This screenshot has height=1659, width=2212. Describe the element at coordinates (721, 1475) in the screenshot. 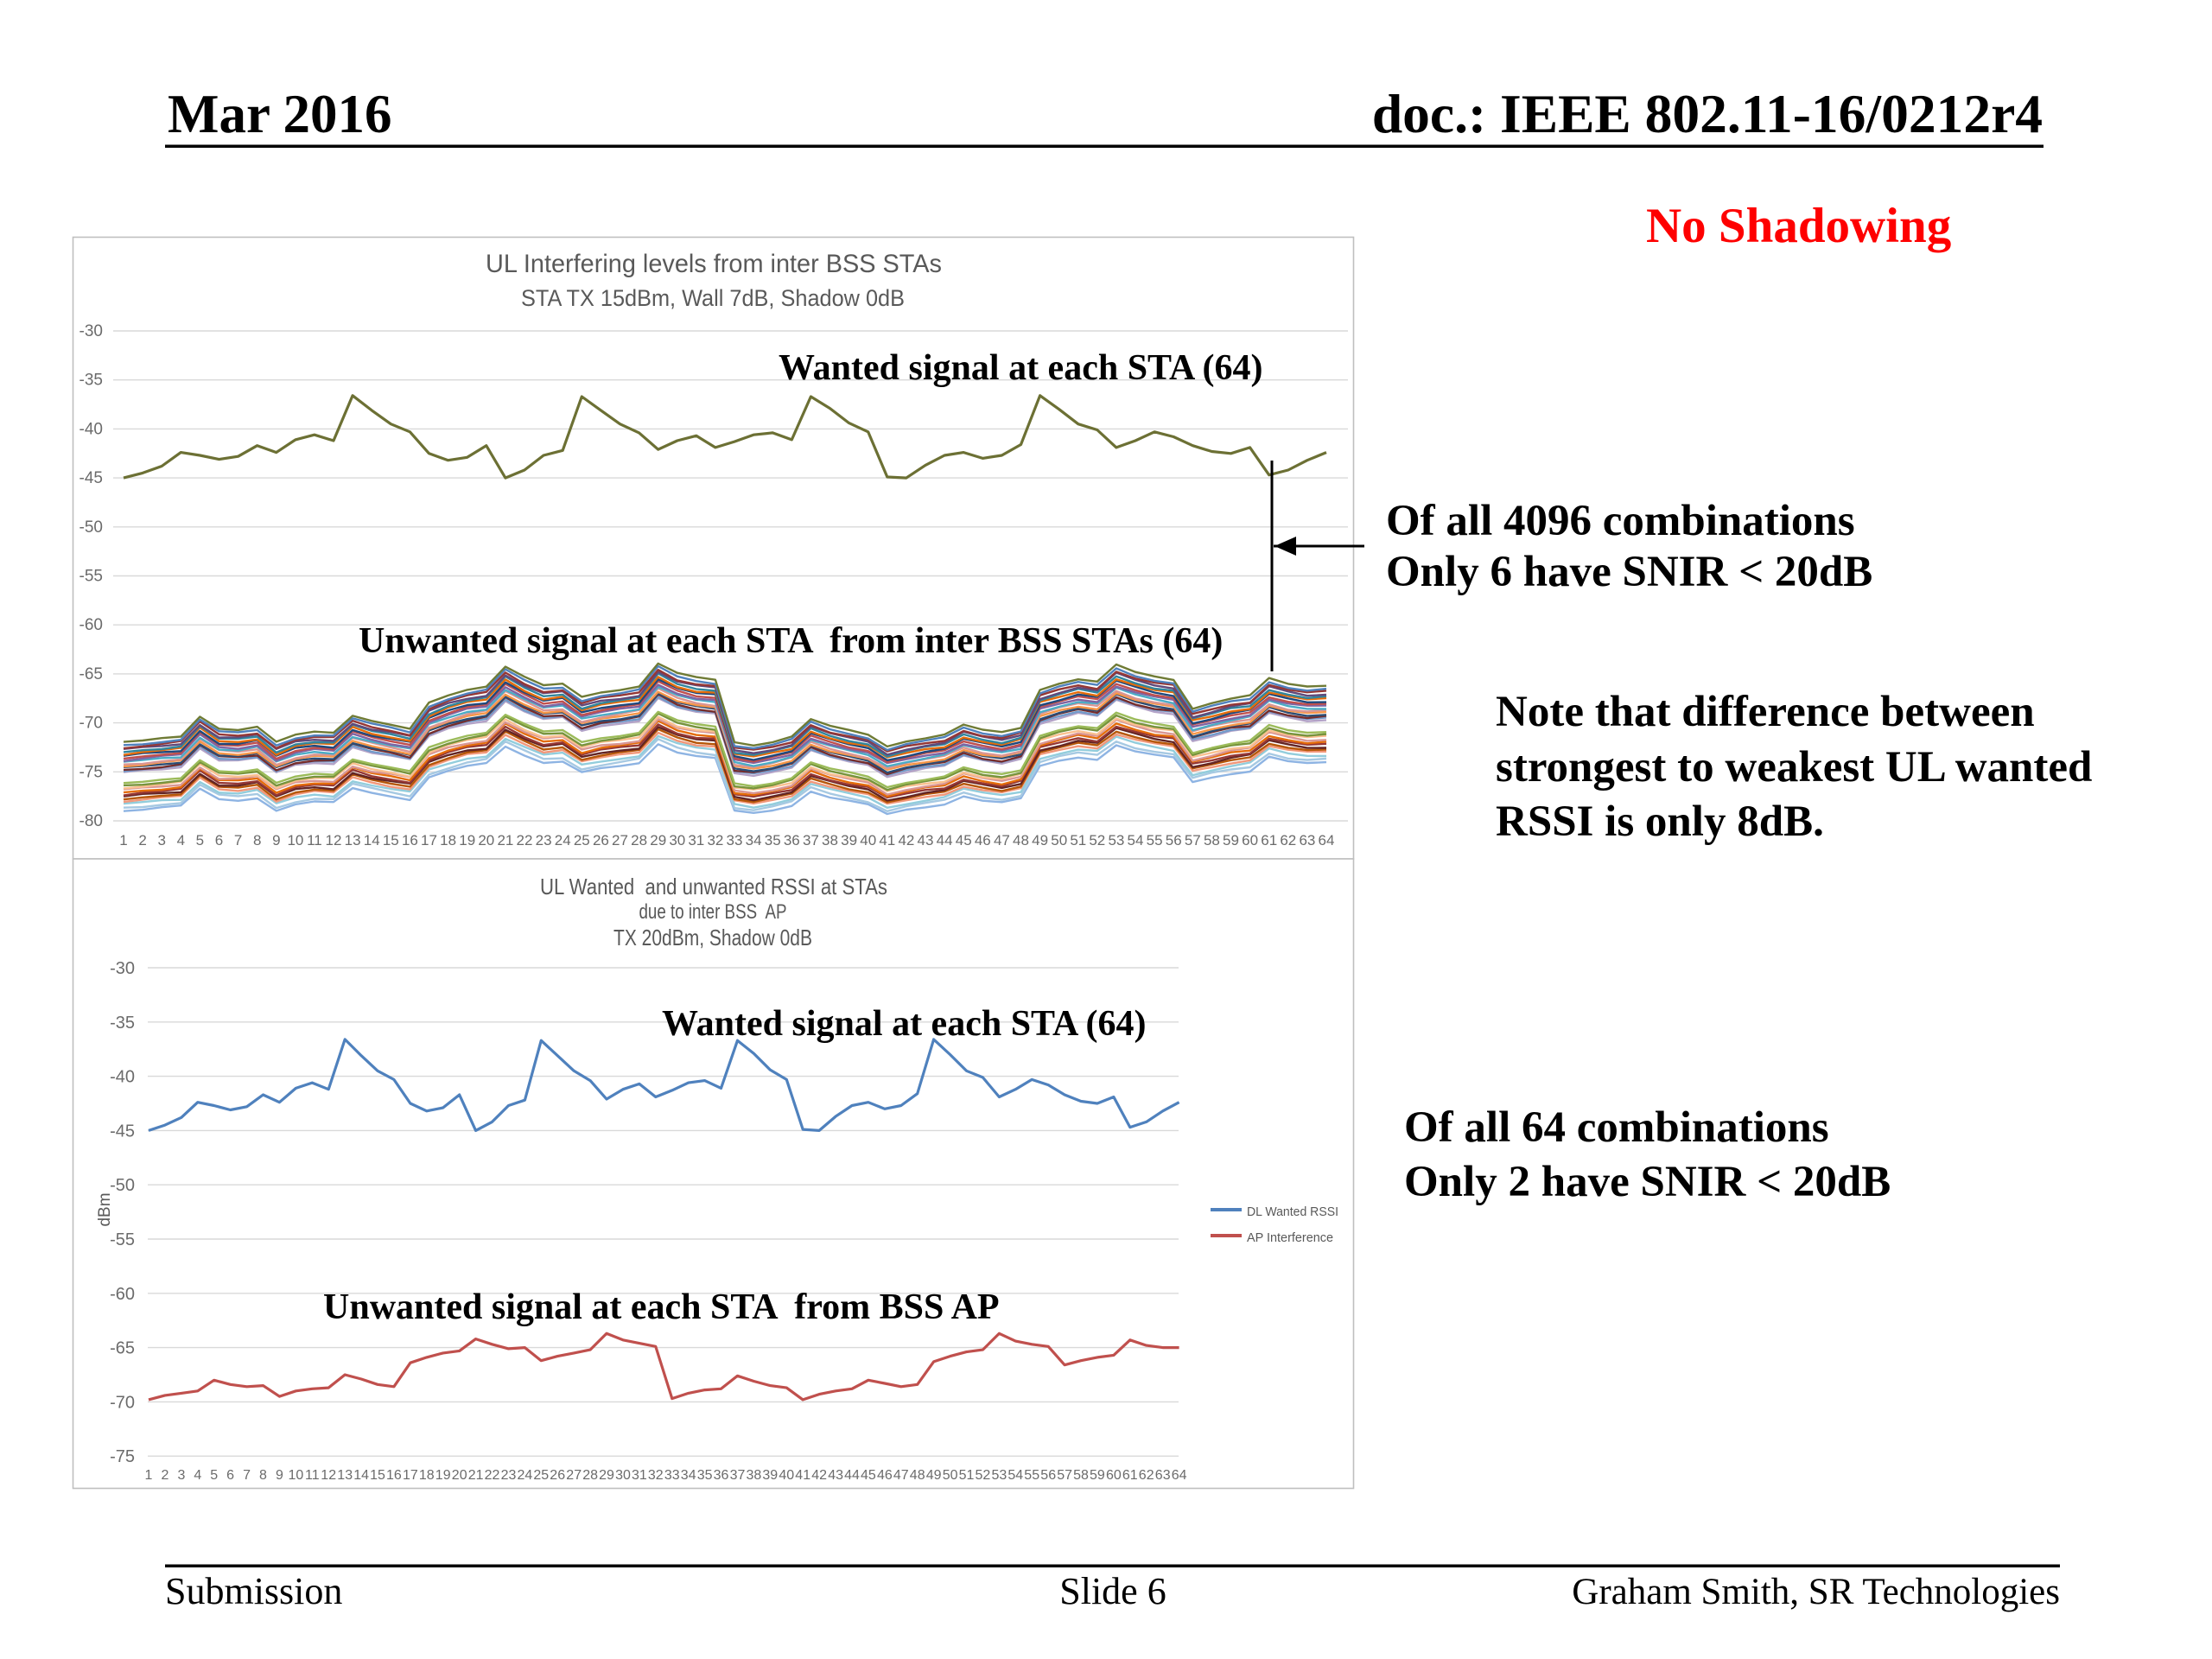

I see `svg-text: 36` at that location.